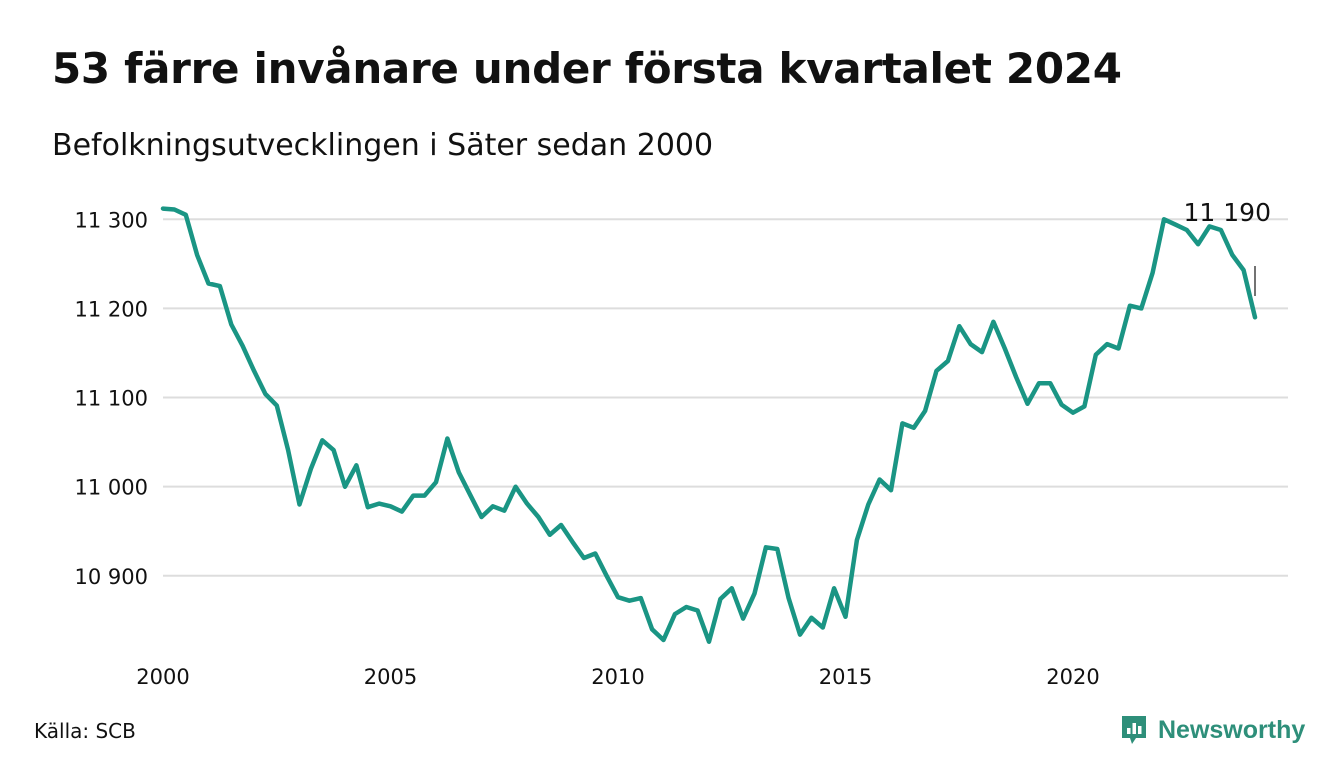  I want to click on y-tick-label: 11 000, so click(111, 488).